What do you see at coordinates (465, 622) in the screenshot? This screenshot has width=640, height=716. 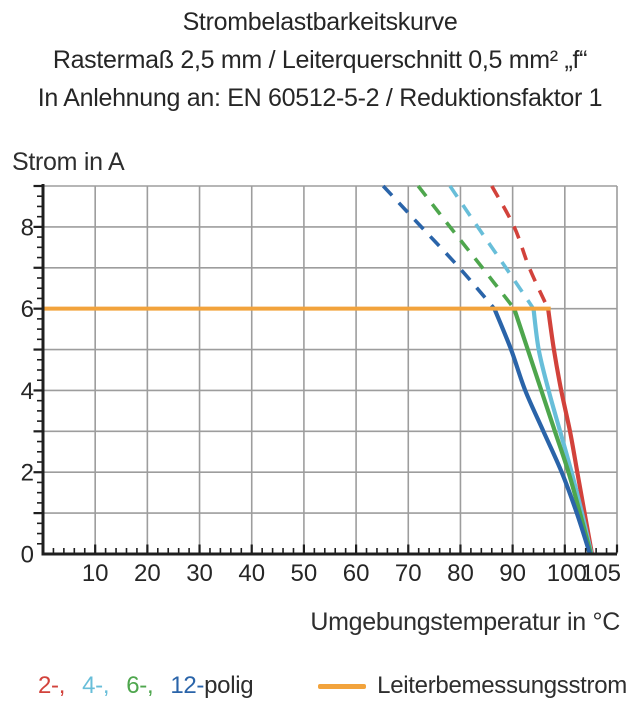 I see `x-axis-title: Umgebungstemperatur in °C` at bounding box center [465, 622].